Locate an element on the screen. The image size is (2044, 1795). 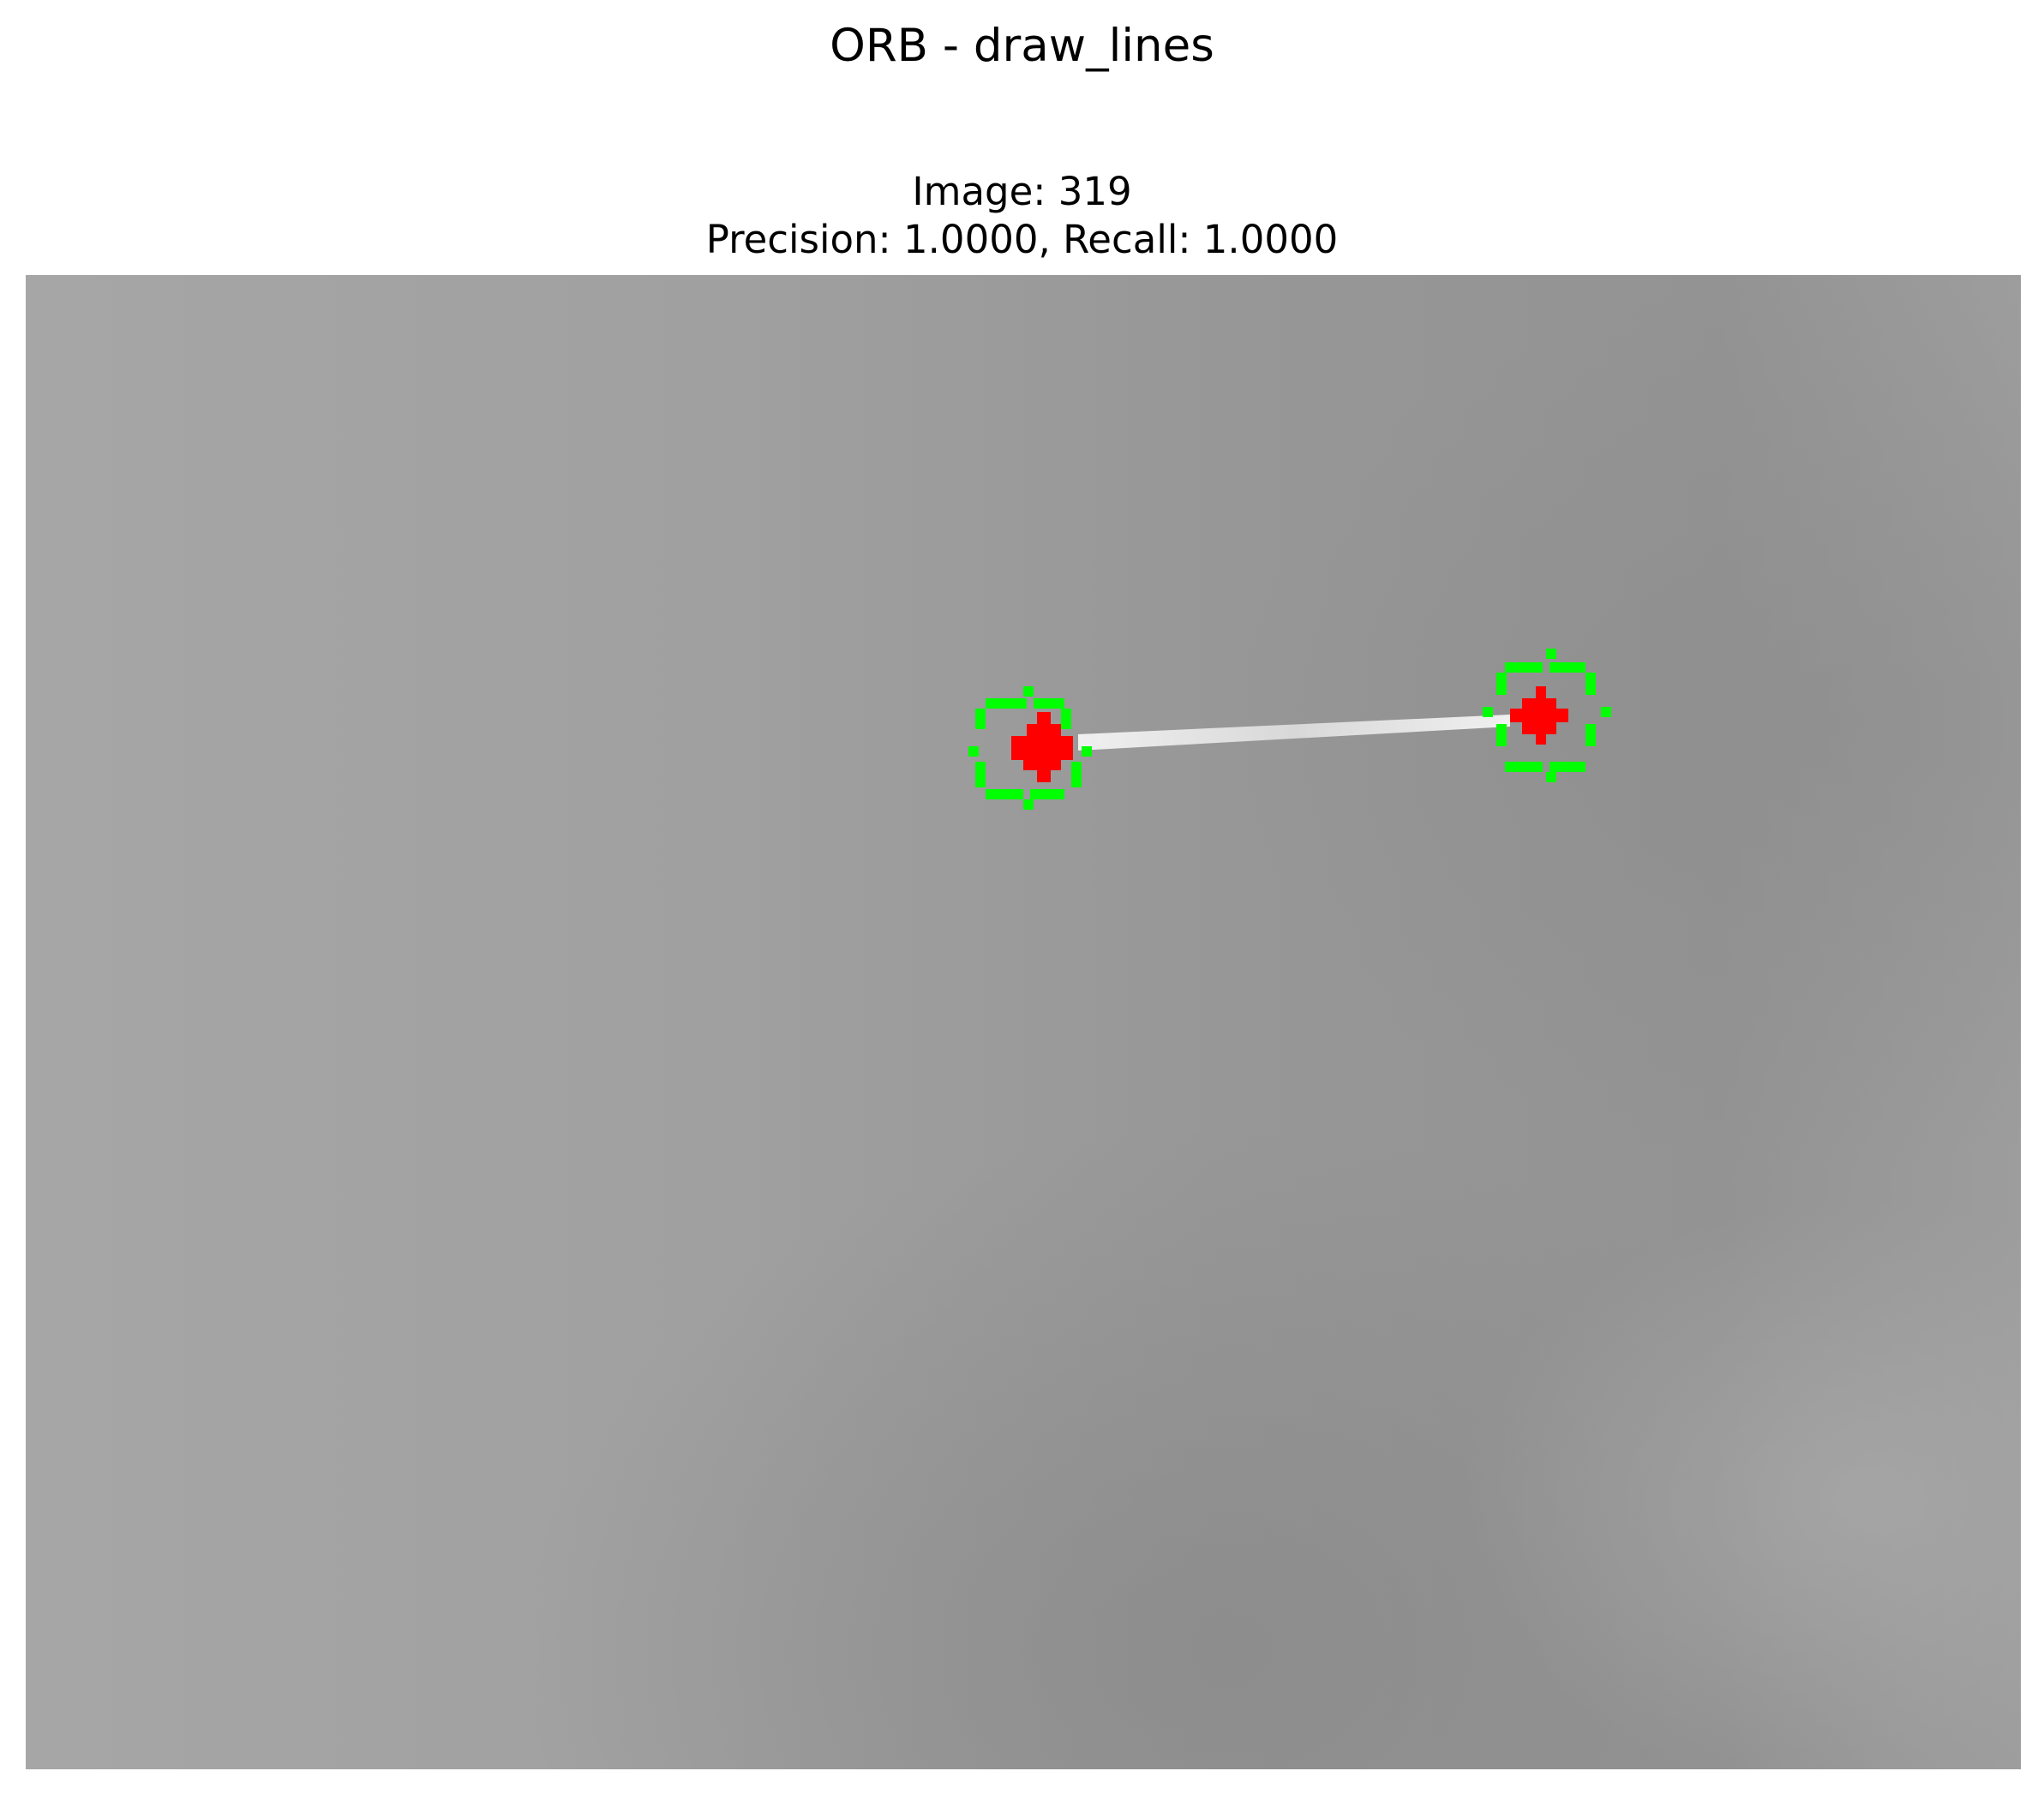
keypoint-left-ring is located at coordinates (1030, 748).